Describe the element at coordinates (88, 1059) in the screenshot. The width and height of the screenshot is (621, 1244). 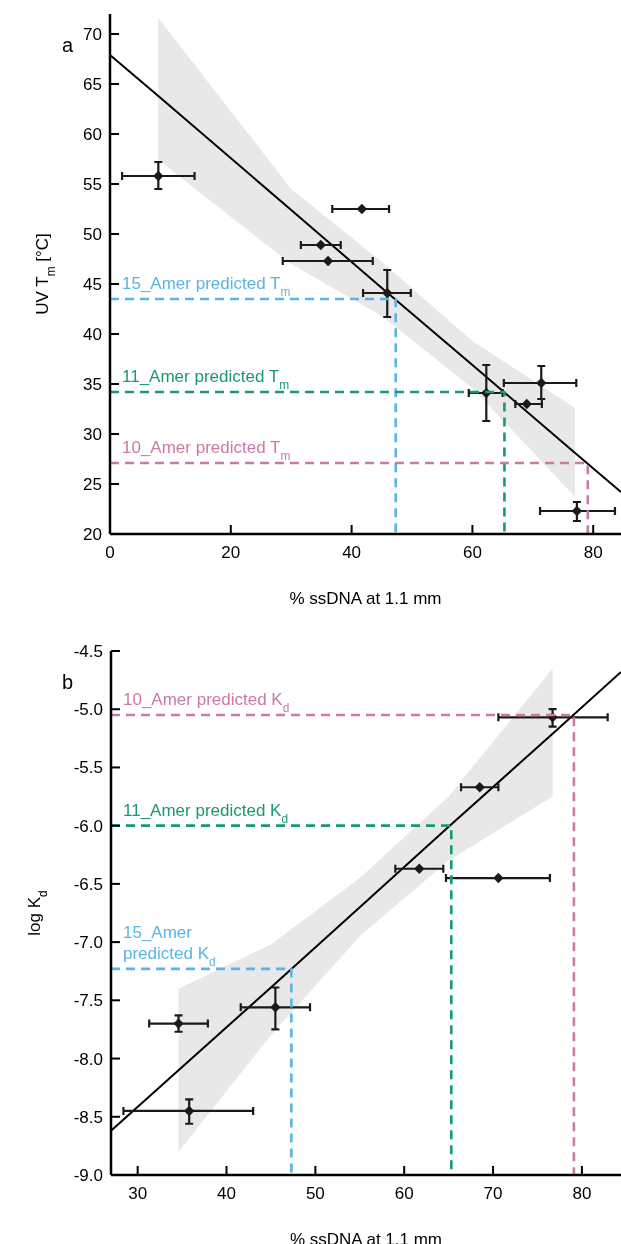
I see `y-tick-label: -8.0` at that location.